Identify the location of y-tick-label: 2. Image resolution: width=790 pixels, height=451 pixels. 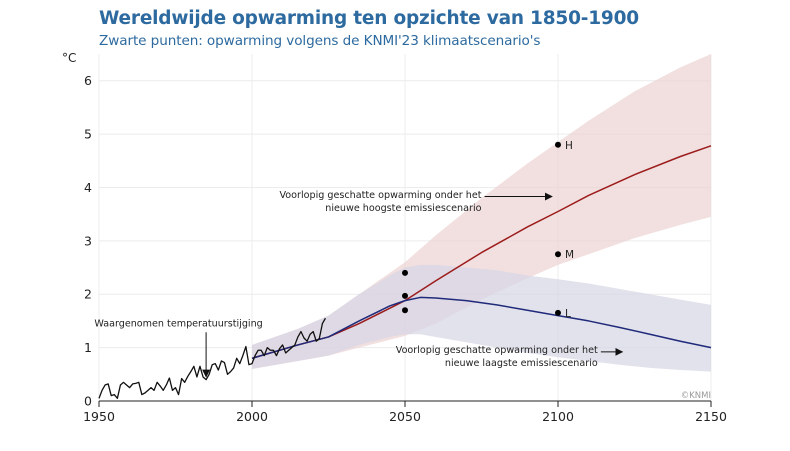
(88, 294).